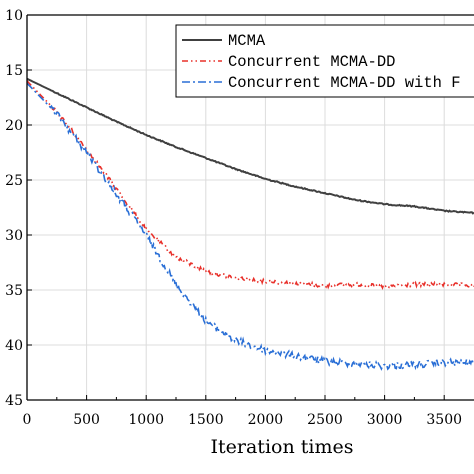  Describe the element at coordinates (325, 420) in the screenshot. I see `x-tick-label: 2500` at that location.